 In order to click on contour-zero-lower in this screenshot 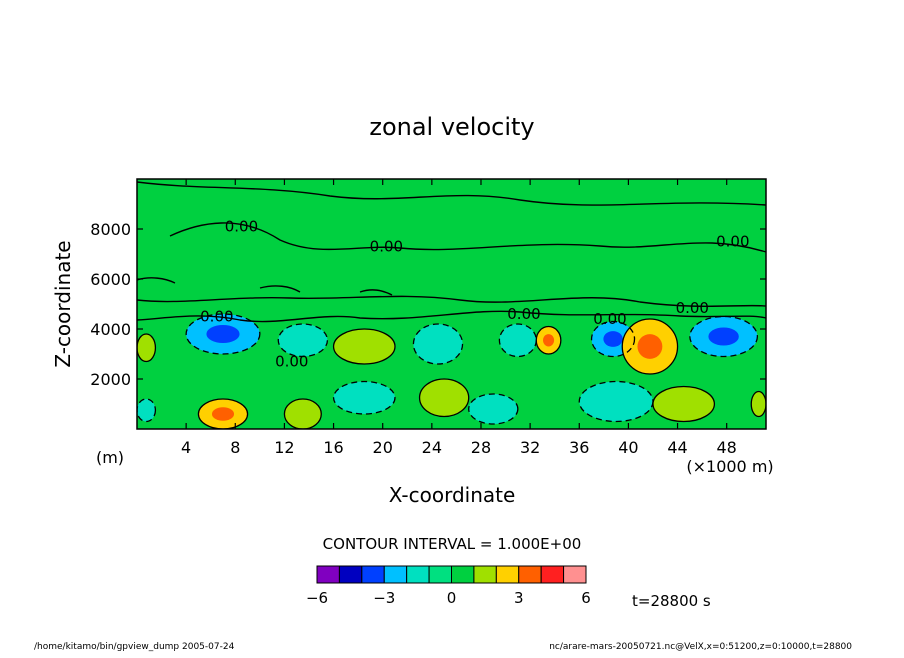, I will do `click(451, 301)`.